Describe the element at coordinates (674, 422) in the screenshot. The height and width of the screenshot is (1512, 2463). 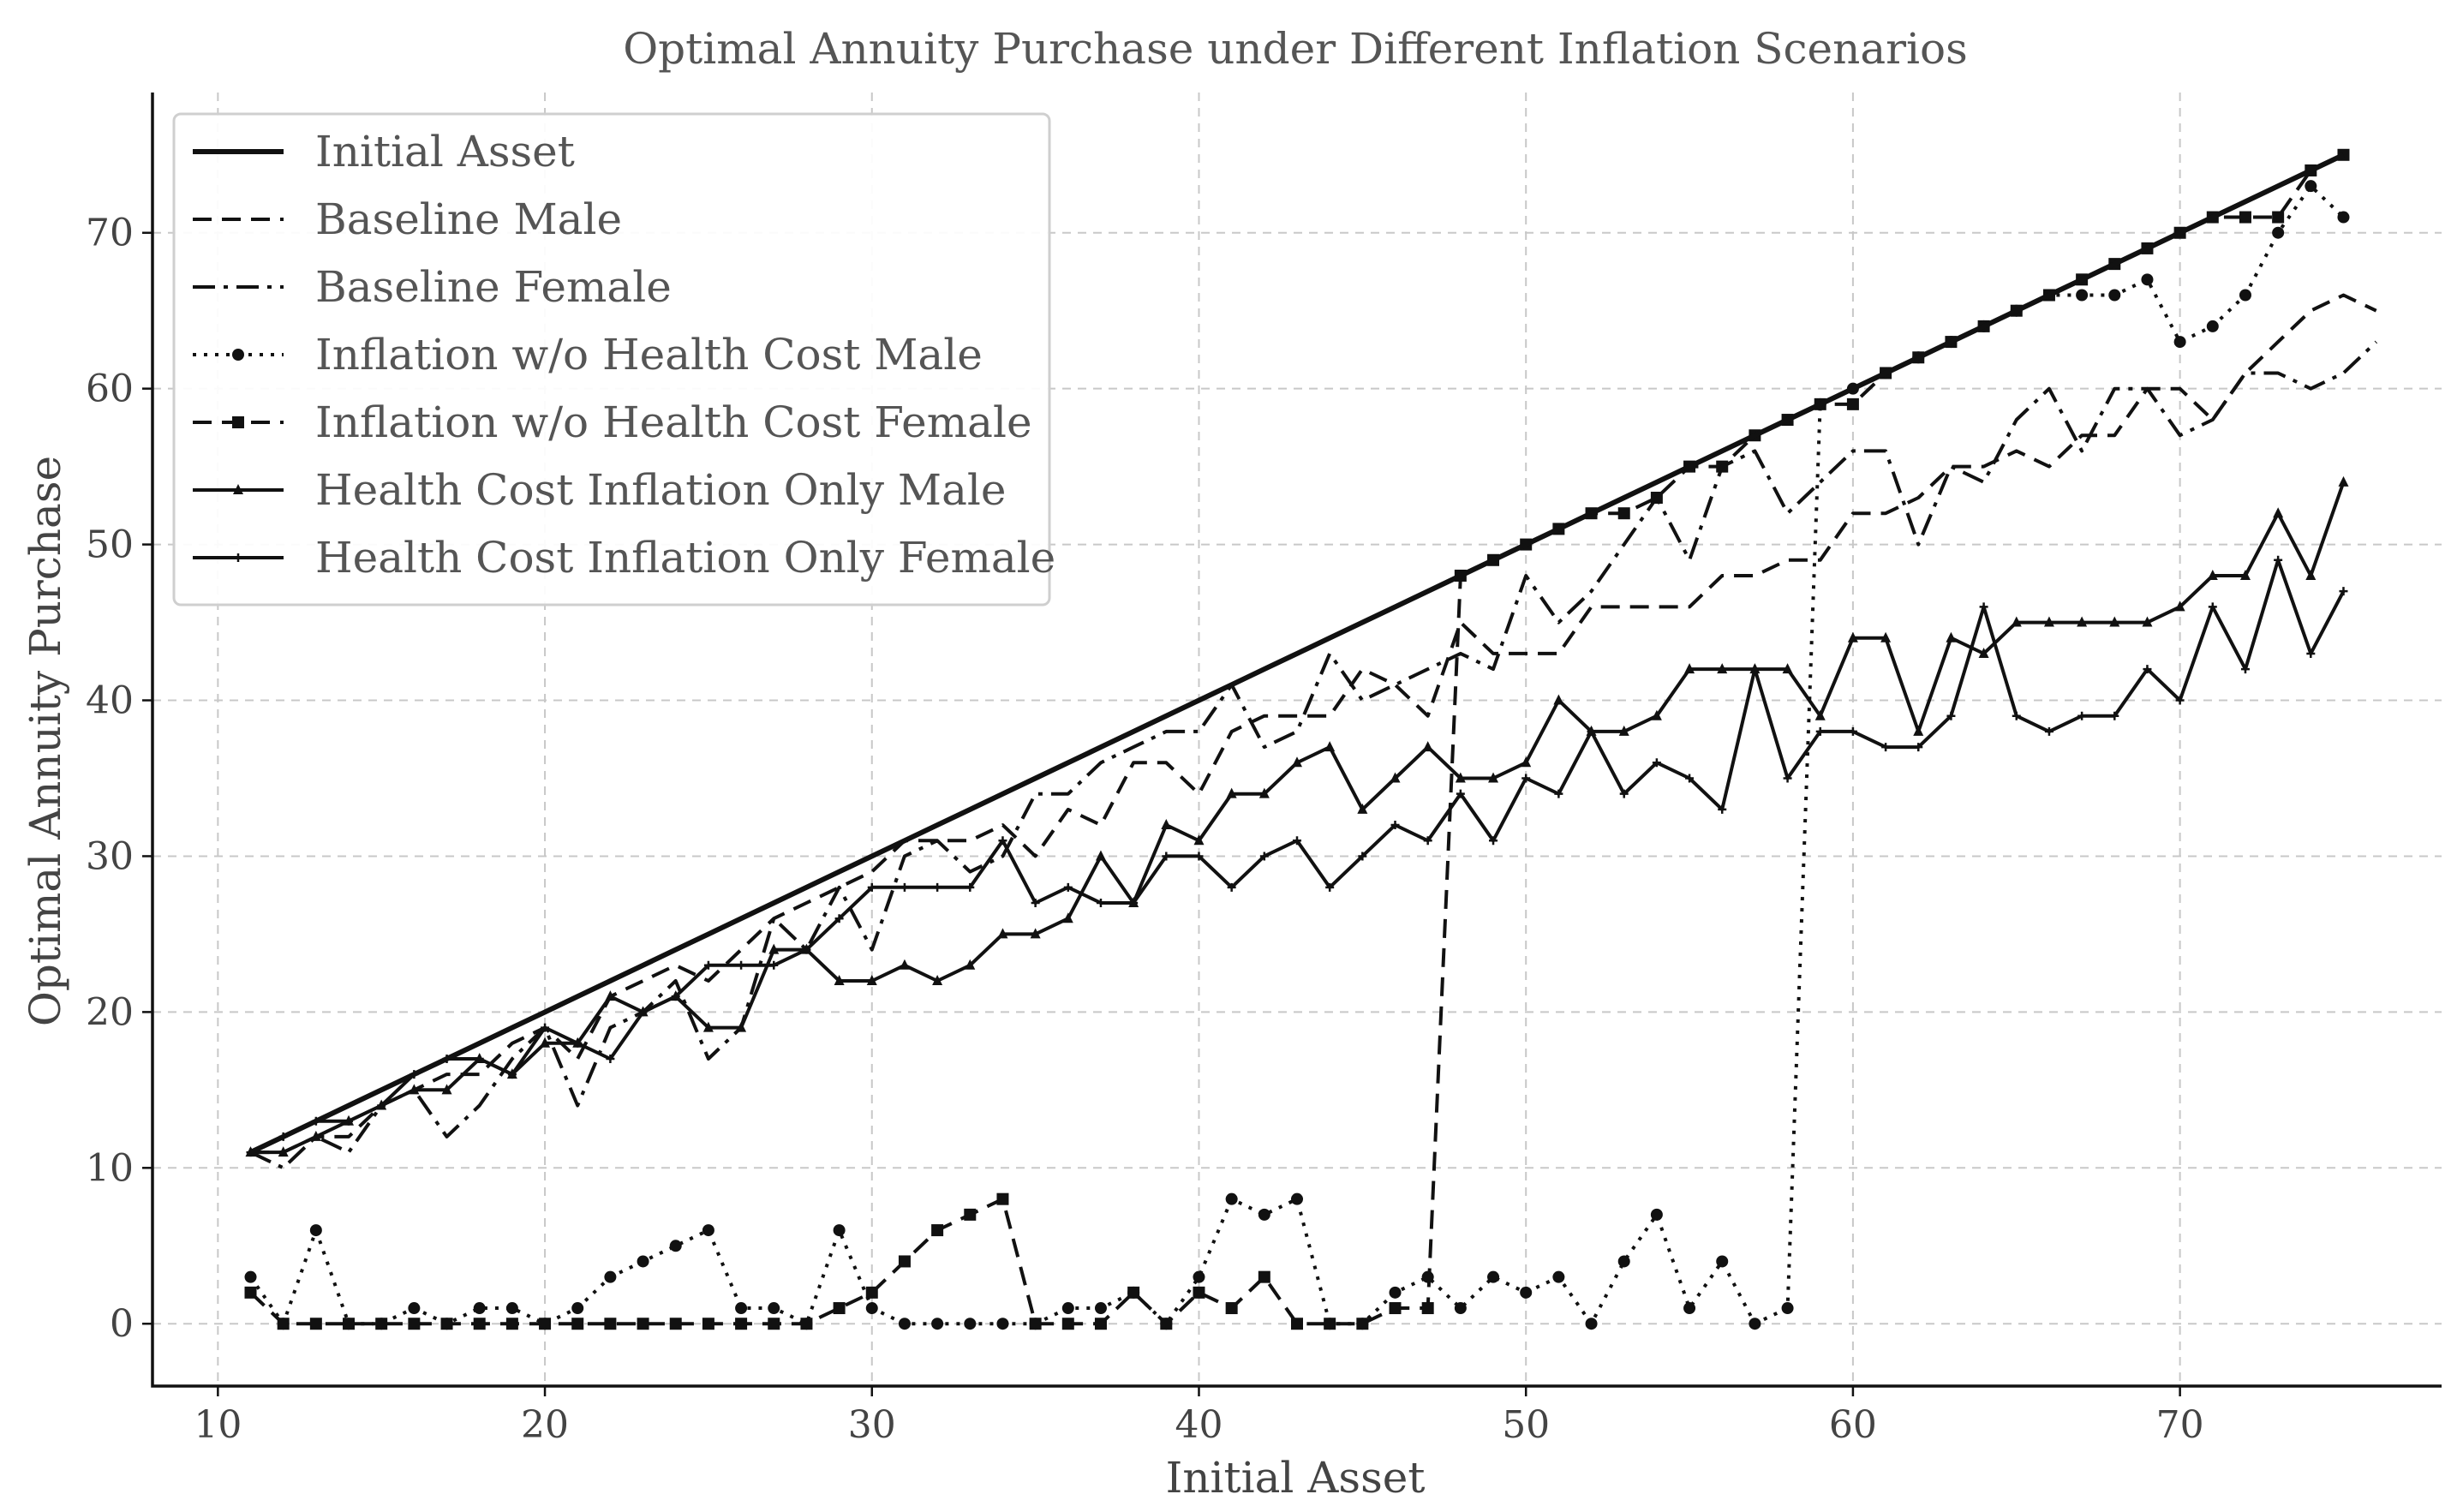
I see `legend-label: Inflation w/o Health Cost Female` at that location.